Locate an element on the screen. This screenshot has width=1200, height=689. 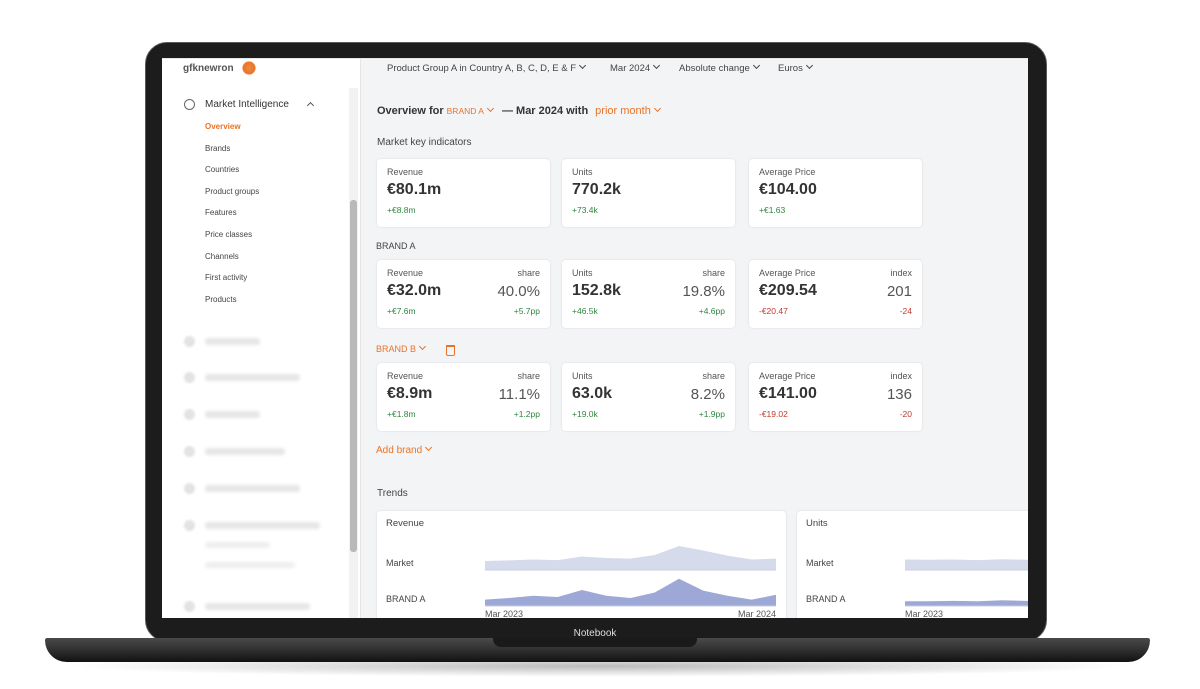
kpi-card: Units 770.2k +73.4k is located at coordinates (648, 193).